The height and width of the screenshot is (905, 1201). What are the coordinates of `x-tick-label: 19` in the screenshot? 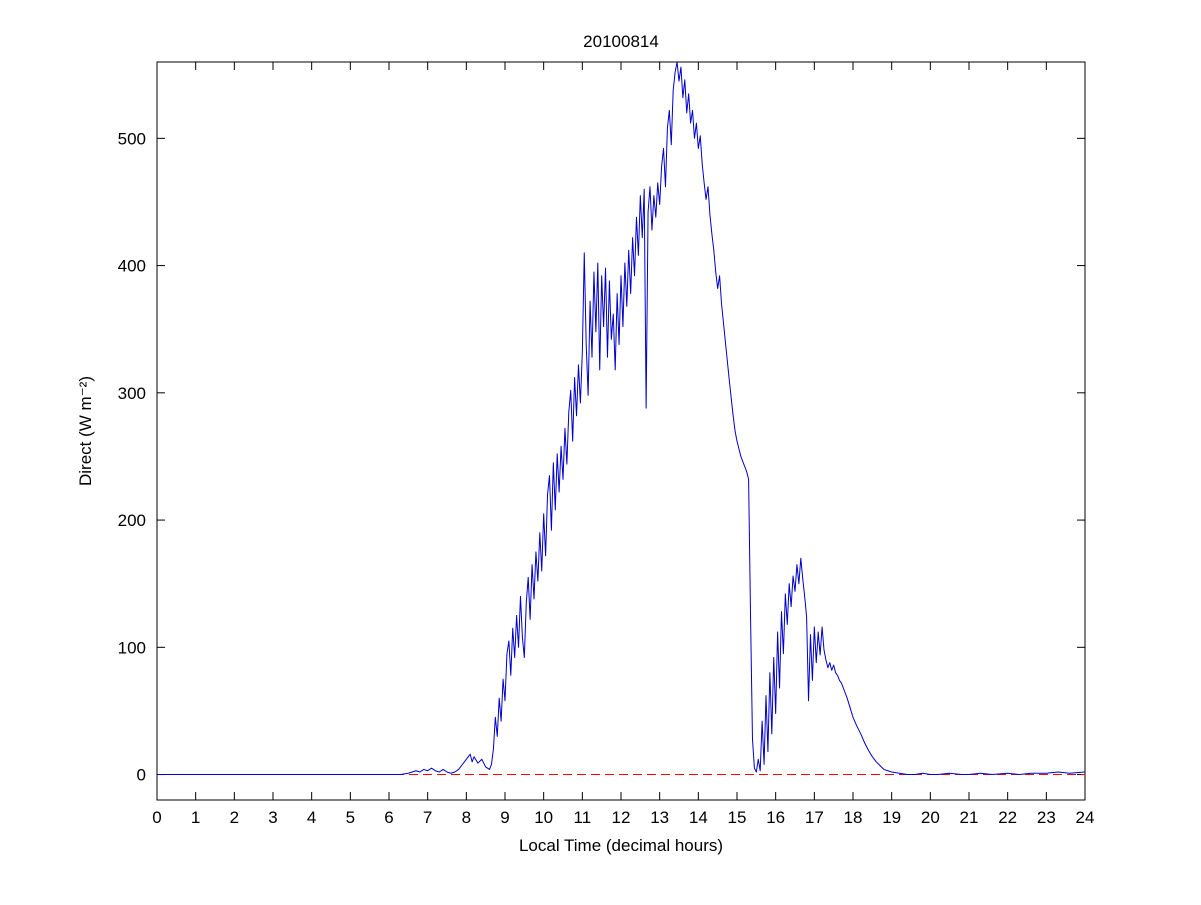 It's located at (891, 817).